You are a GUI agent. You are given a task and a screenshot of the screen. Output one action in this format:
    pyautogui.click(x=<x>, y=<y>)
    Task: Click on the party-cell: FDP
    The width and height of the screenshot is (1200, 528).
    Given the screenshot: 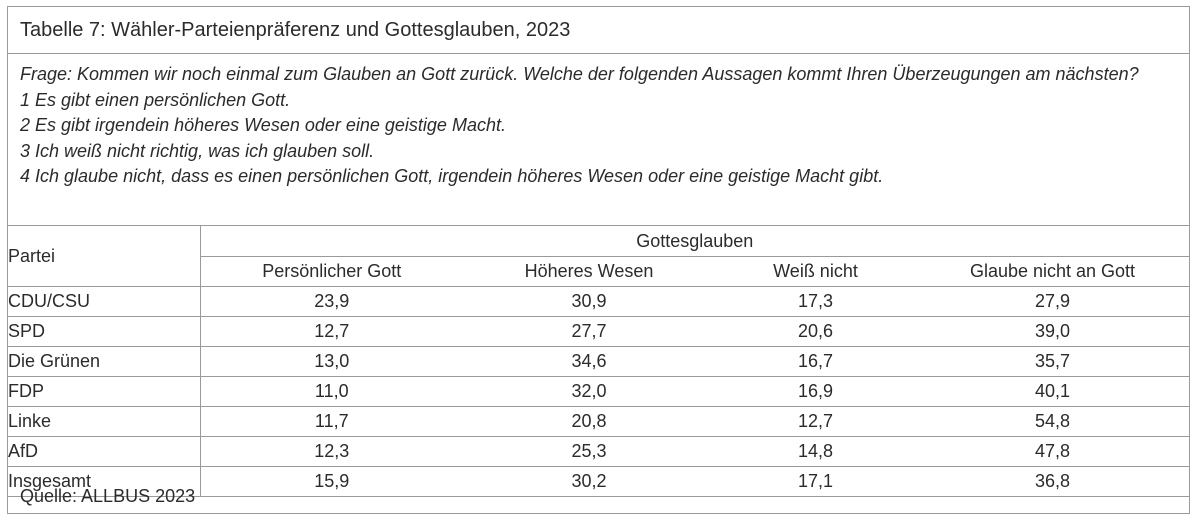 What is the action you would take?
    pyautogui.click(x=104, y=391)
    